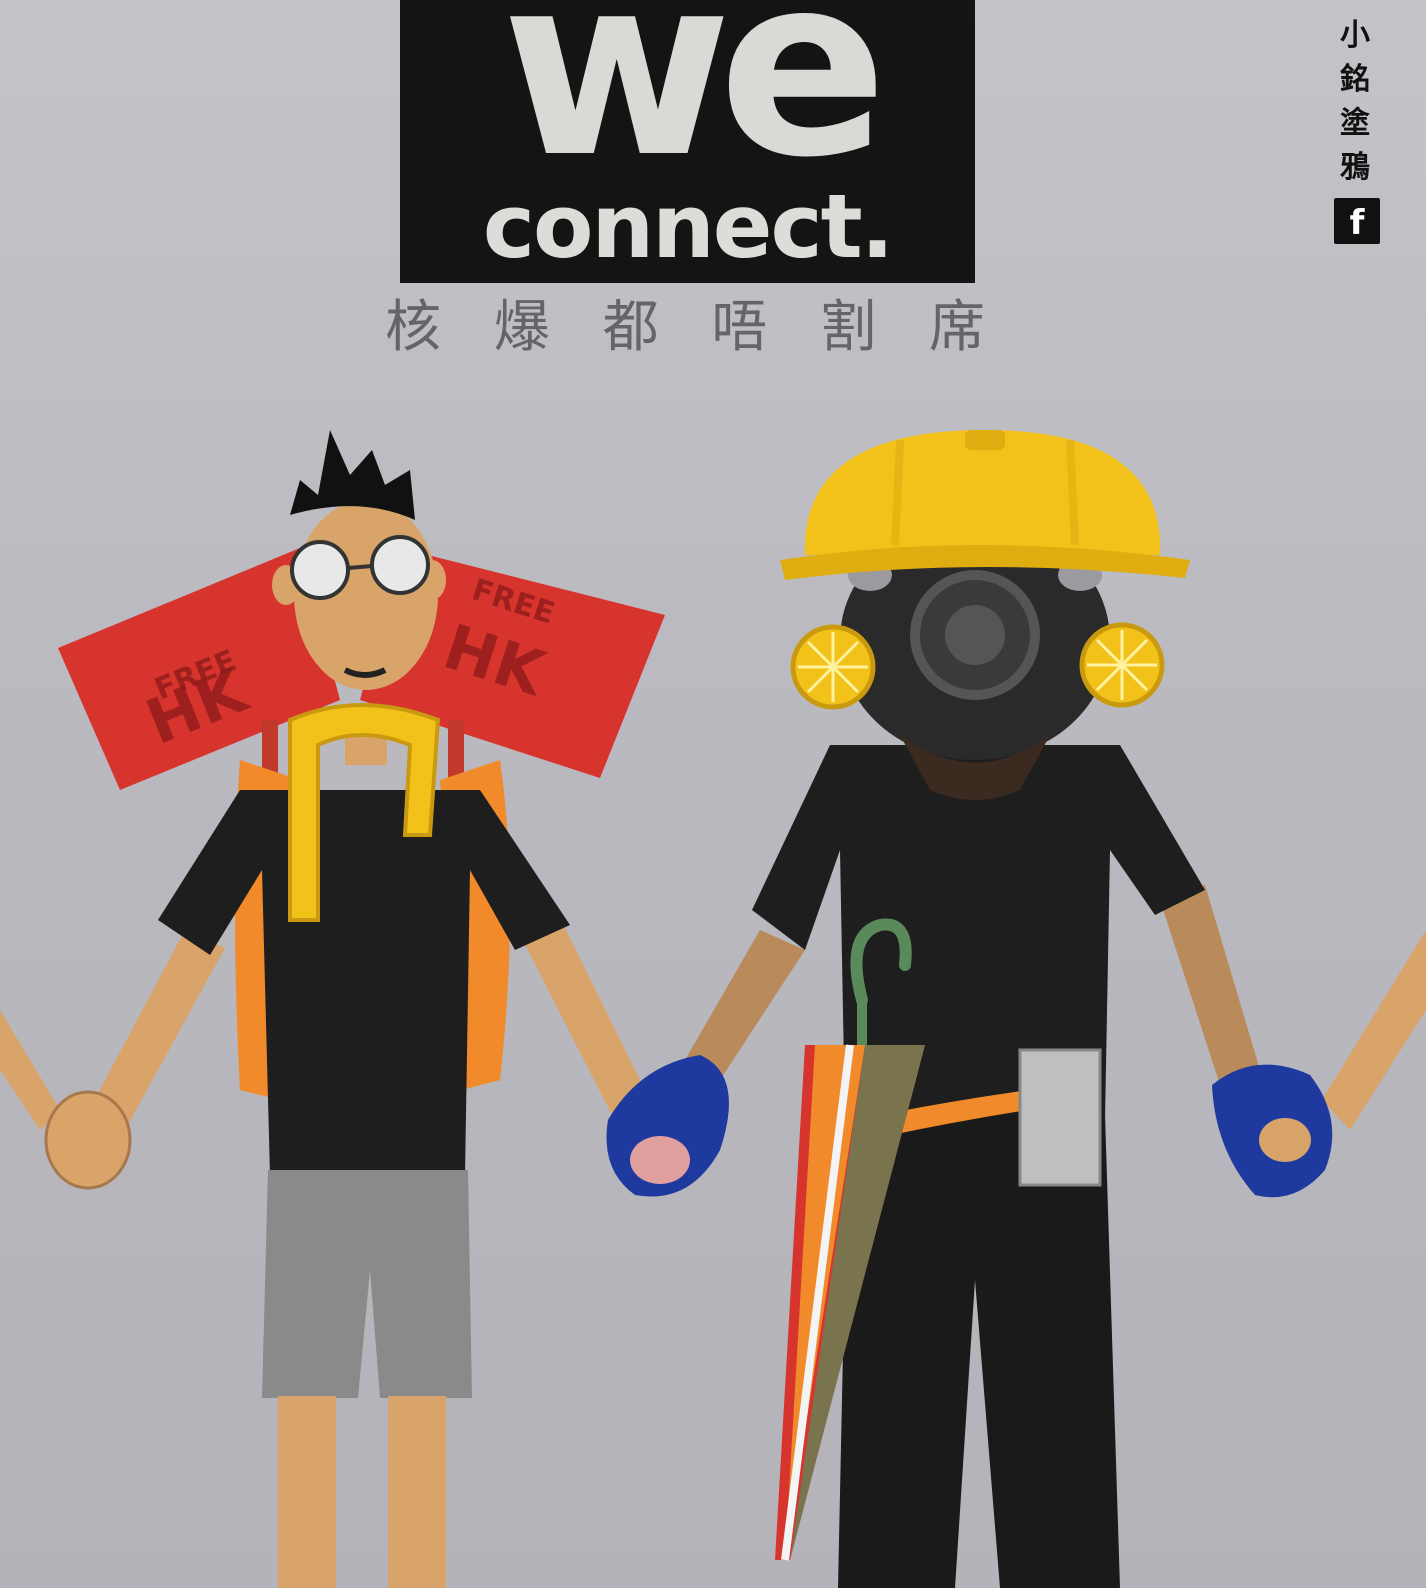  Describe the element at coordinates (1355, 167) in the screenshot. I see `credit-char: 鴉` at that location.